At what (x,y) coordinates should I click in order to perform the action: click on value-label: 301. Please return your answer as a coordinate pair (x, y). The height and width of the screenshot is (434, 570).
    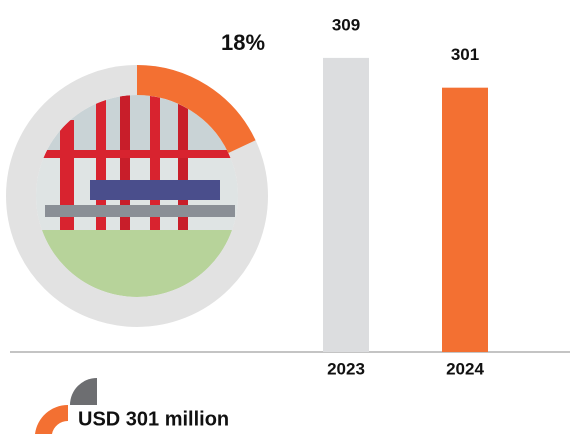
    Looking at the image, I should click on (465, 54).